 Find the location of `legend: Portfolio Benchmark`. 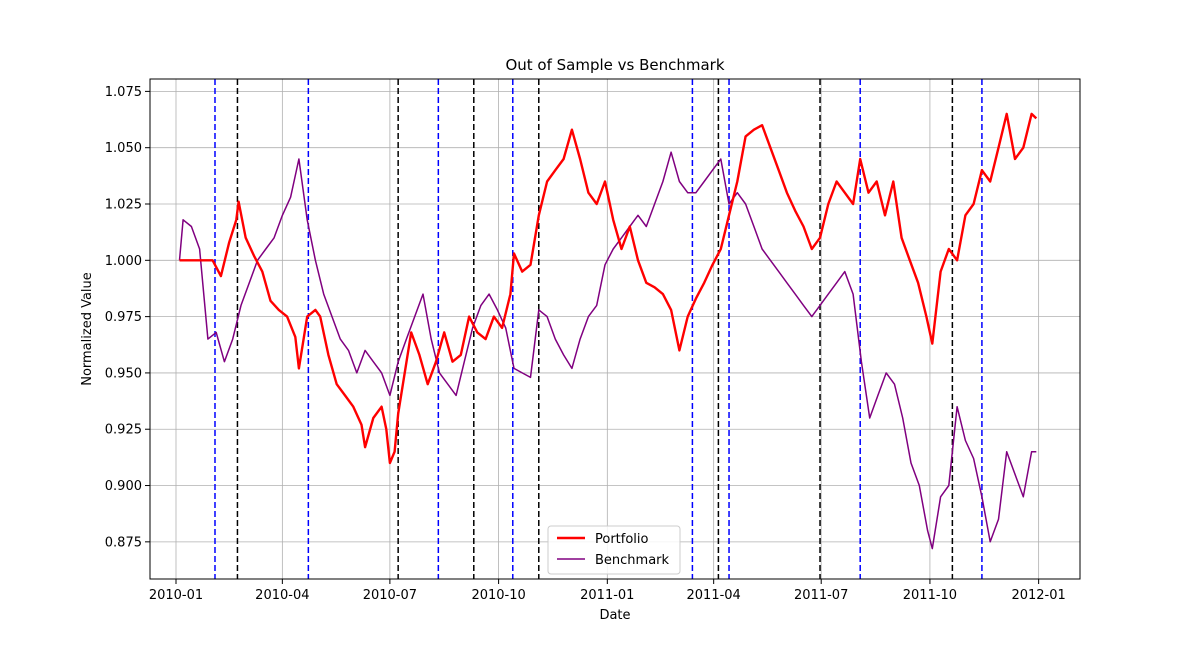

legend: Portfolio Benchmark is located at coordinates (614, 550).